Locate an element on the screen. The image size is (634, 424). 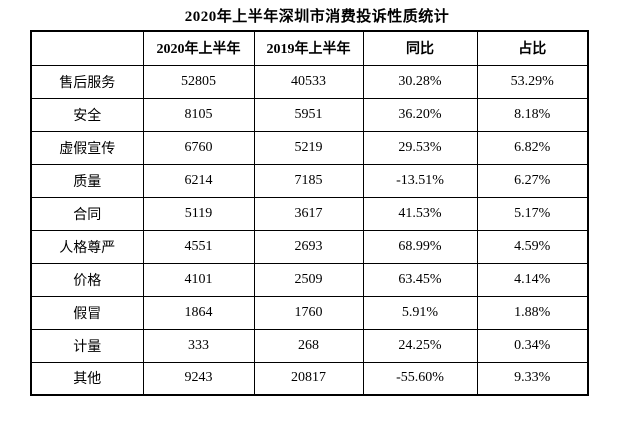
cell-2020-value: 6760 is located at coordinates (198, 147).